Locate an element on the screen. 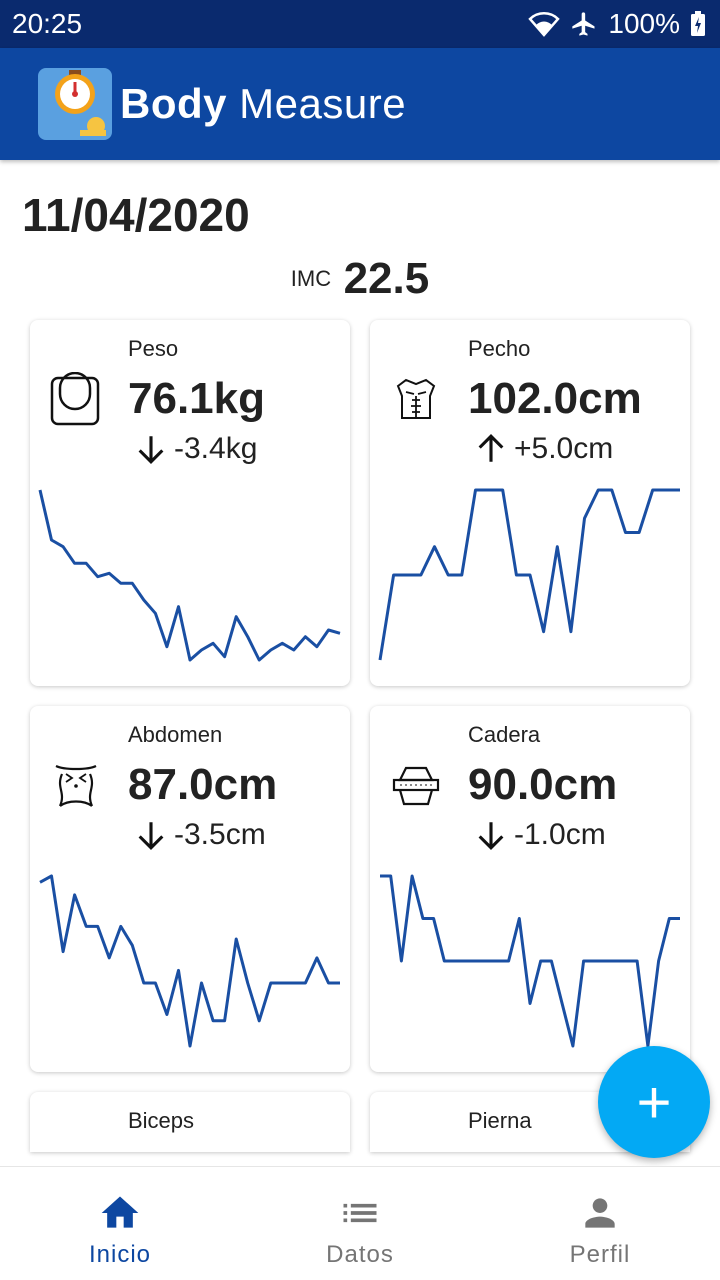 This screenshot has height=1280, width=720. hip-icon is located at coordinates (416, 786).